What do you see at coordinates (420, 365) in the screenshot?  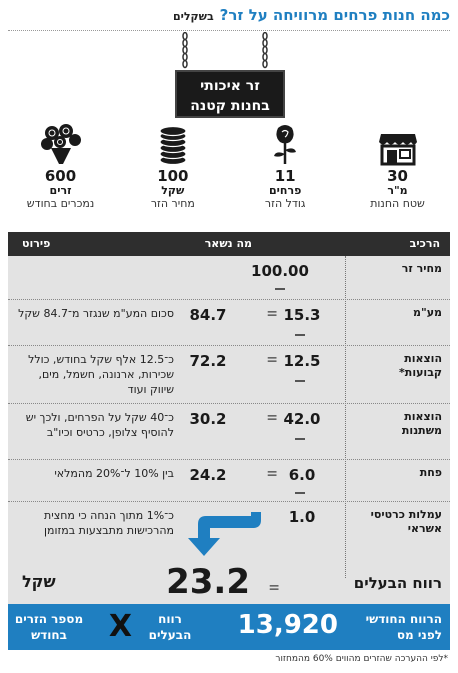 I see `row-component: הוצאות קבועות*` at bounding box center [420, 365].